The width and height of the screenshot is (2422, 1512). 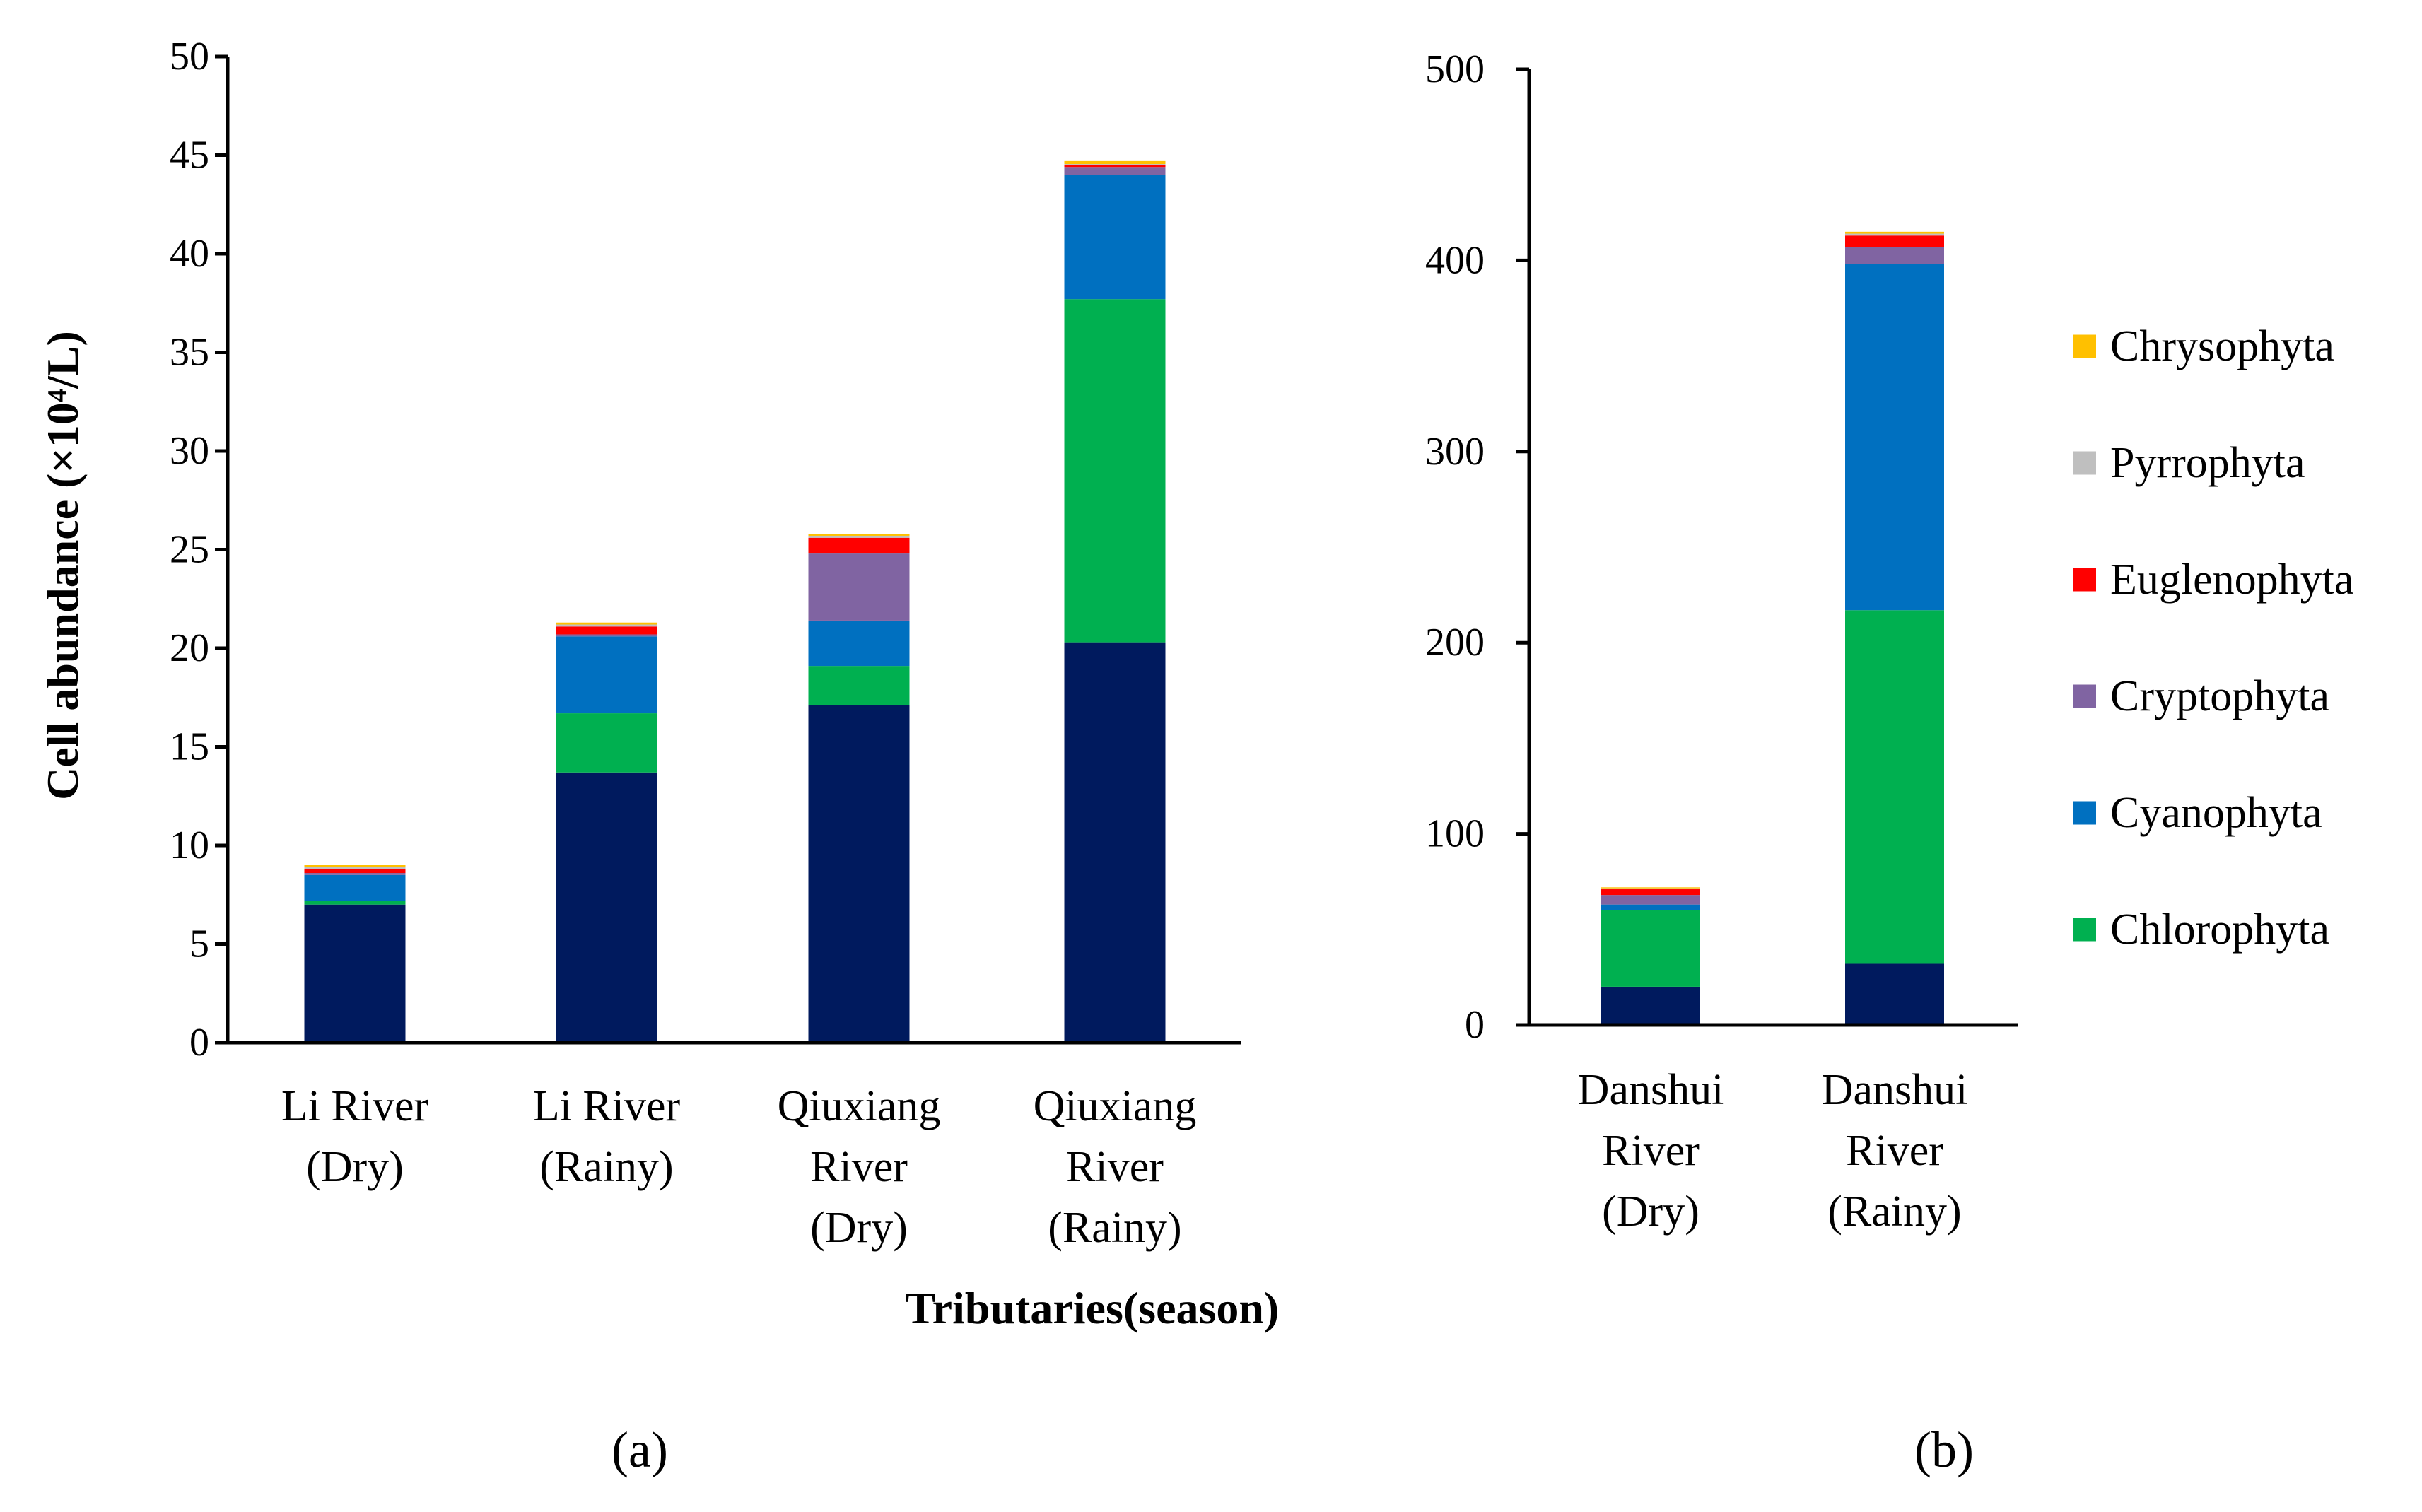 What do you see at coordinates (189, 155) in the screenshot?
I see `y-tick-label: 45` at bounding box center [189, 155].